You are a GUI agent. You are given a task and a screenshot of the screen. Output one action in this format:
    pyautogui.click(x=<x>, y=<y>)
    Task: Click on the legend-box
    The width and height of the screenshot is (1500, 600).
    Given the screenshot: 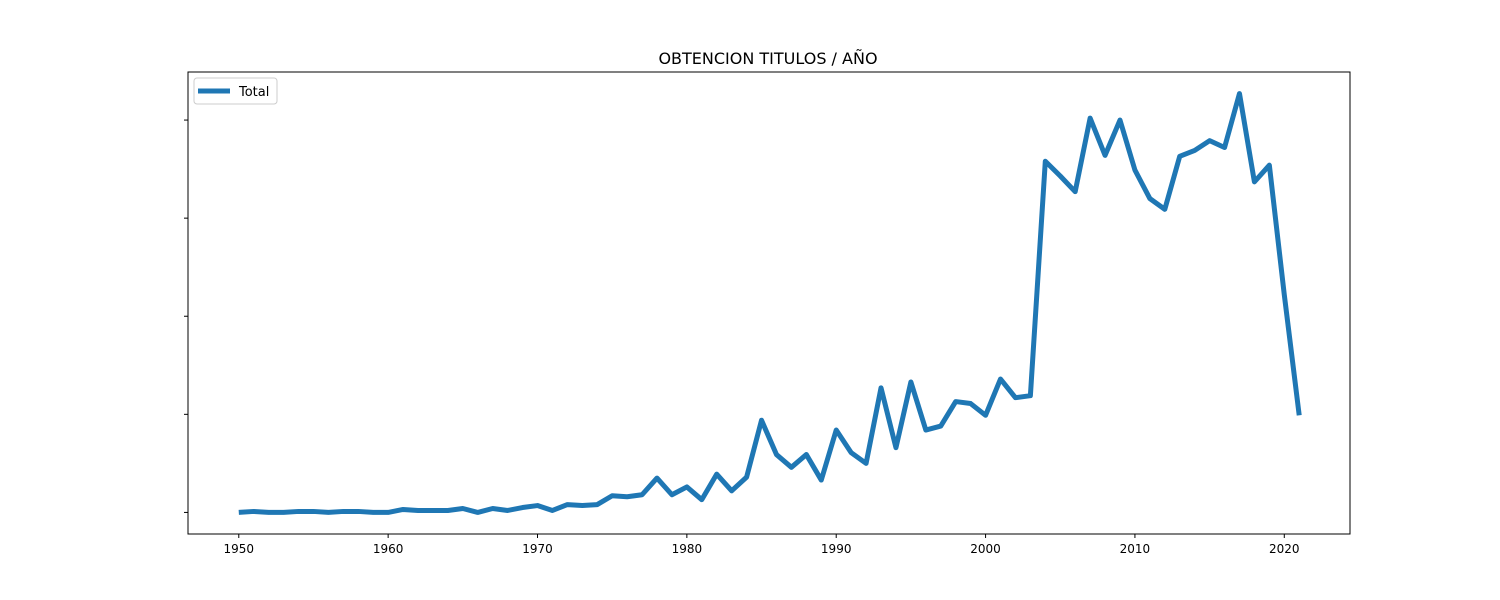 What is the action you would take?
    pyautogui.click(x=235, y=91)
    